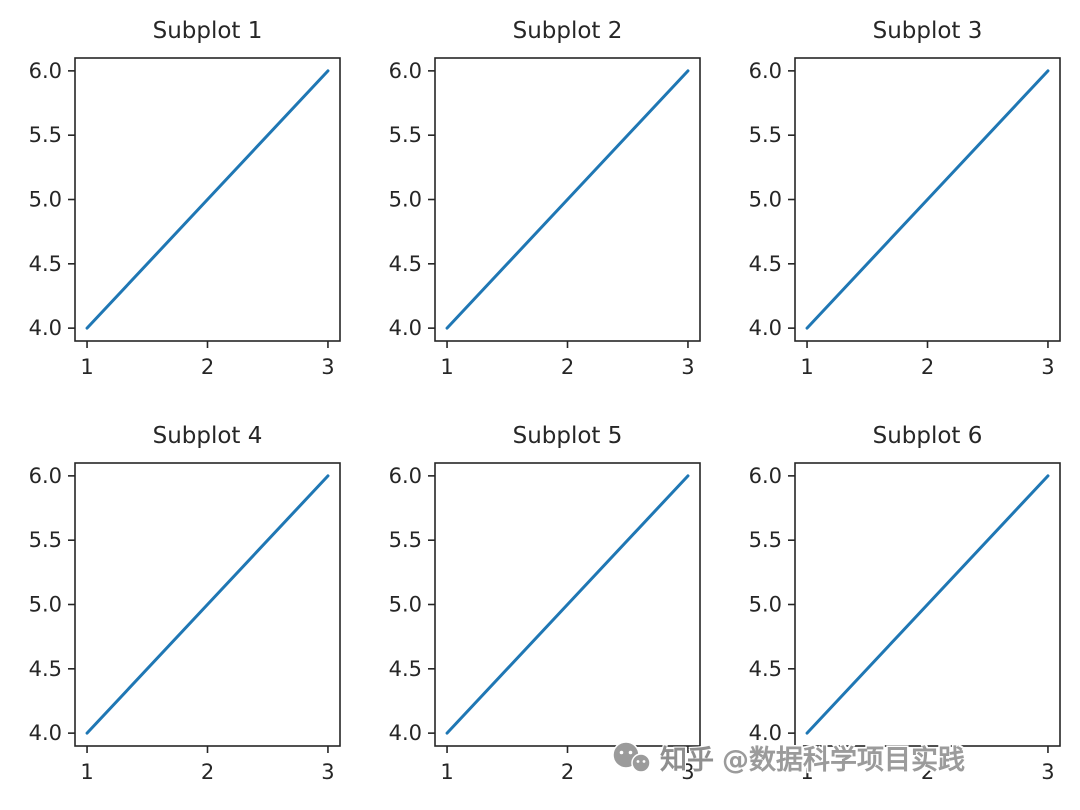 The height and width of the screenshot is (810, 1080). What do you see at coordinates (545, 623) in the screenshot?
I see `subplot-5-axes: 1 2 3 4.0 4.5 5.0 5.5 6.0` at bounding box center [545, 623].